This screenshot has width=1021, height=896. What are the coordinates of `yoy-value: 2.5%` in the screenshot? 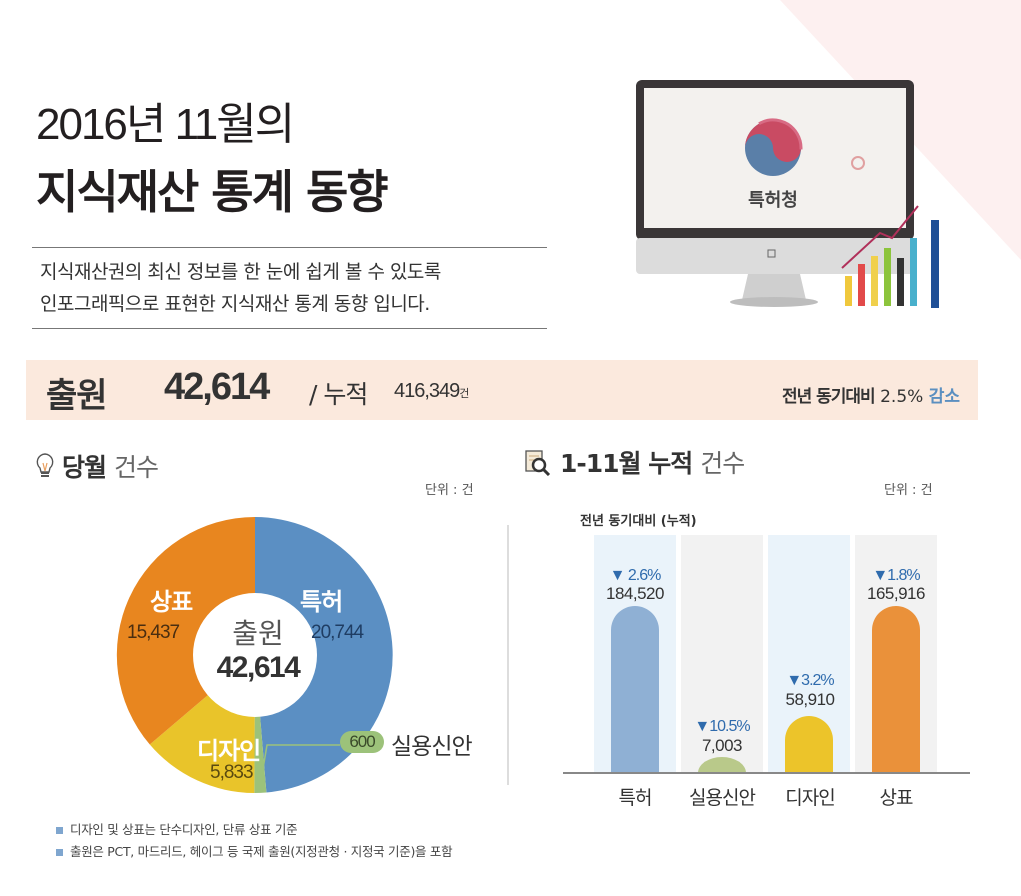 It's located at (902, 397).